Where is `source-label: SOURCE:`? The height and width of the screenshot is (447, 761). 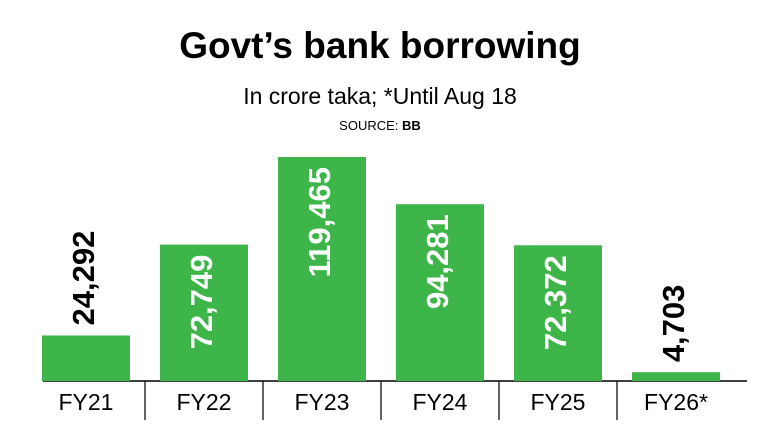
source-label: SOURCE: is located at coordinates (368, 125).